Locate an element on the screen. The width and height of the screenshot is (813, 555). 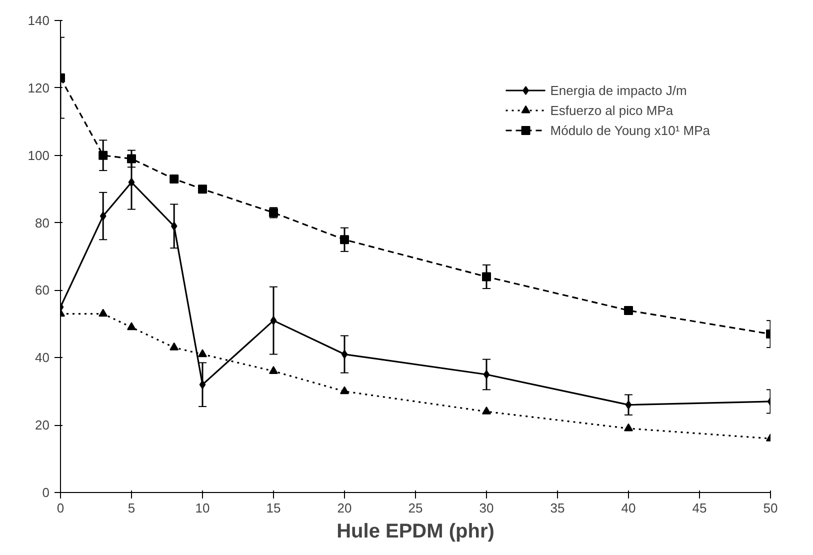
y-tick-label: 100 is located at coordinates (39, 155).